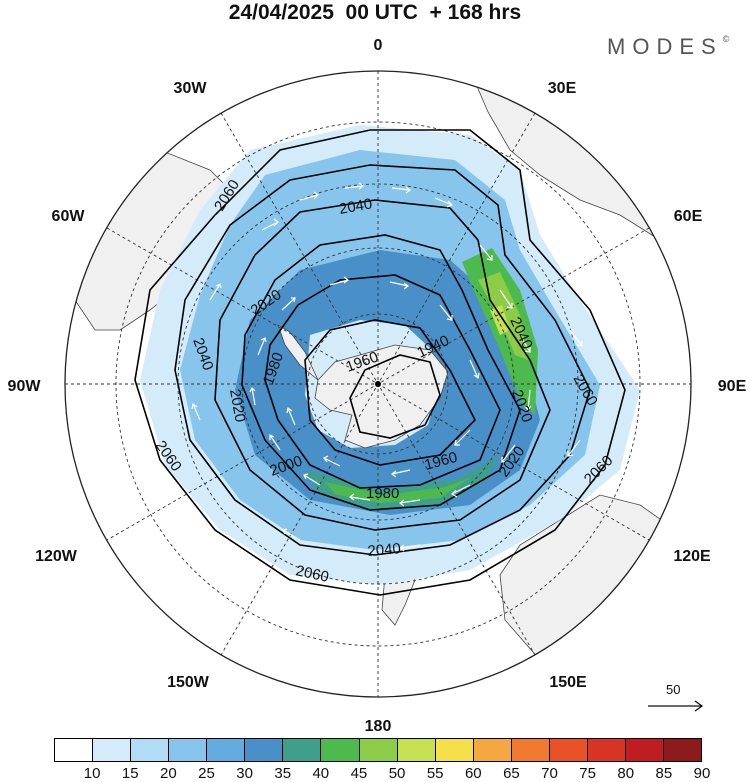 Image resolution: width=750 pixels, height=782 pixels. Describe the element at coordinates (568, 682) in the screenshot. I see `longitude-label-150e: 150E` at that location.